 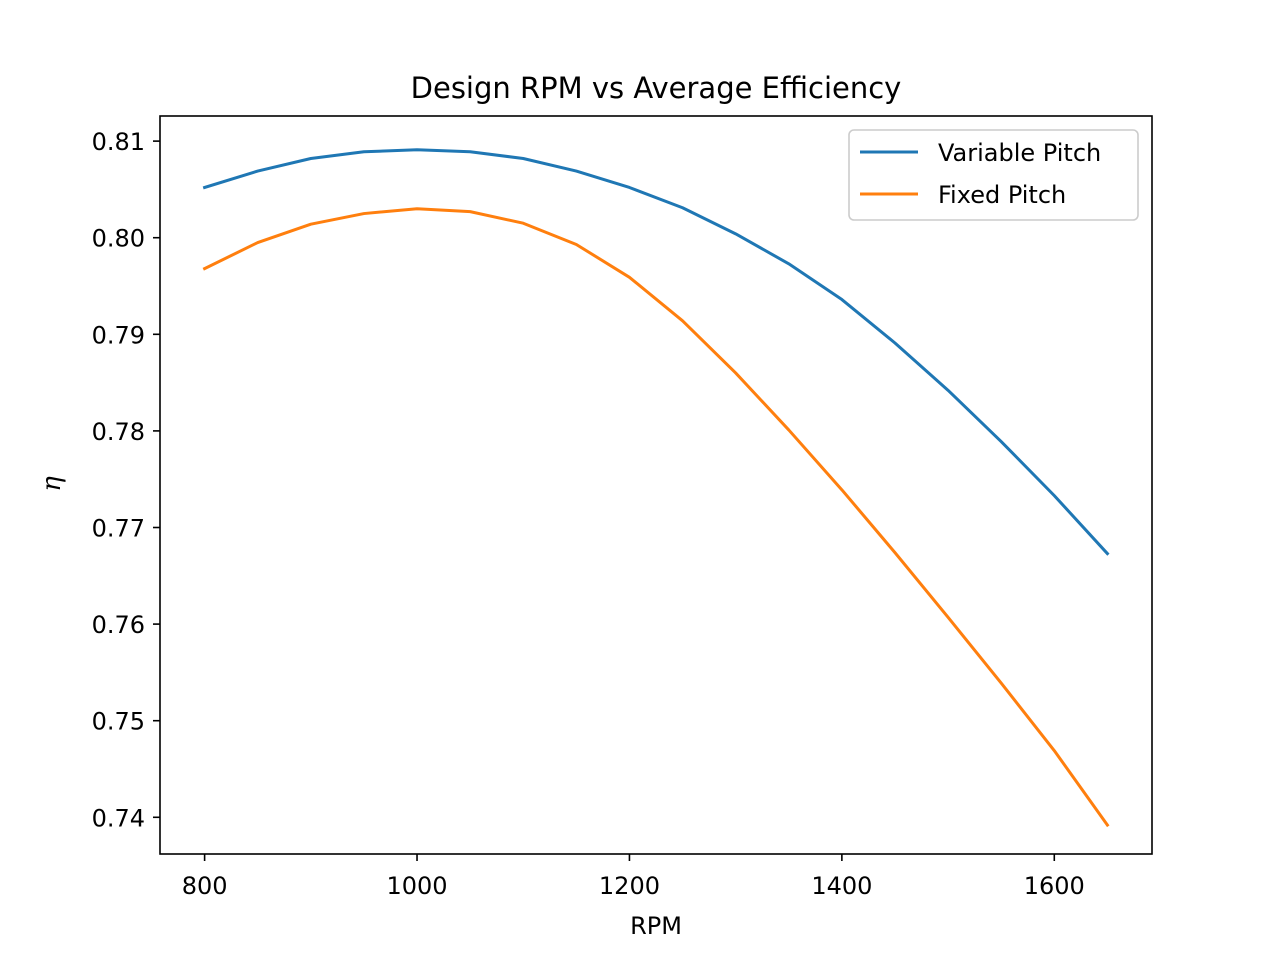 I want to click on y-tick-label: 0.81, so click(x=118, y=142).